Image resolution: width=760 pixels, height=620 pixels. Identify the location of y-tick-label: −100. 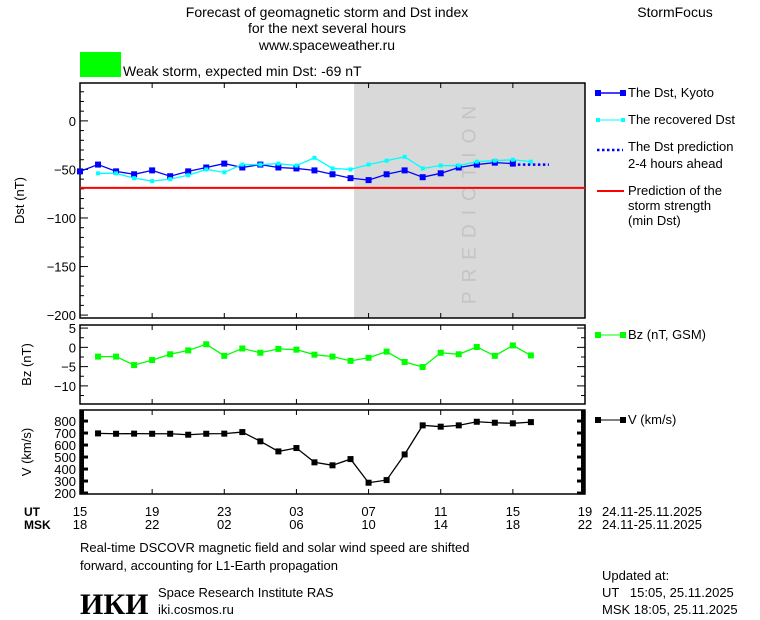
(61, 218).